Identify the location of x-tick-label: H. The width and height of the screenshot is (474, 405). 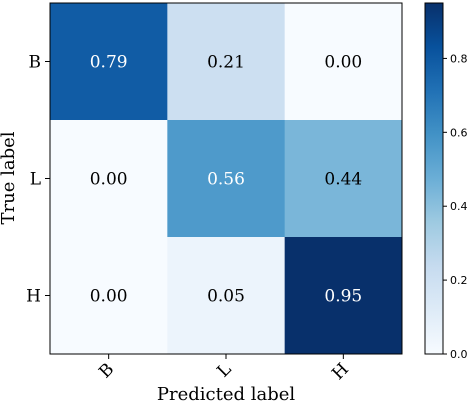
(340, 371).